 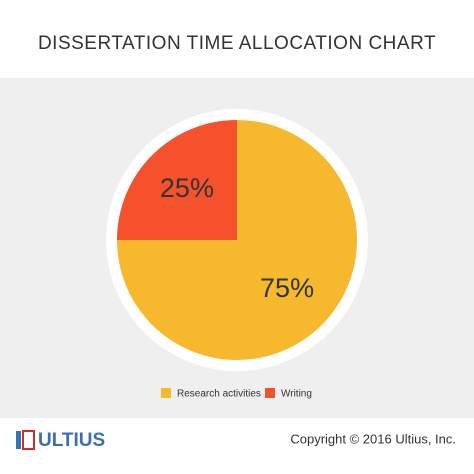 I want to click on legend-label: Writing, so click(x=296, y=394).